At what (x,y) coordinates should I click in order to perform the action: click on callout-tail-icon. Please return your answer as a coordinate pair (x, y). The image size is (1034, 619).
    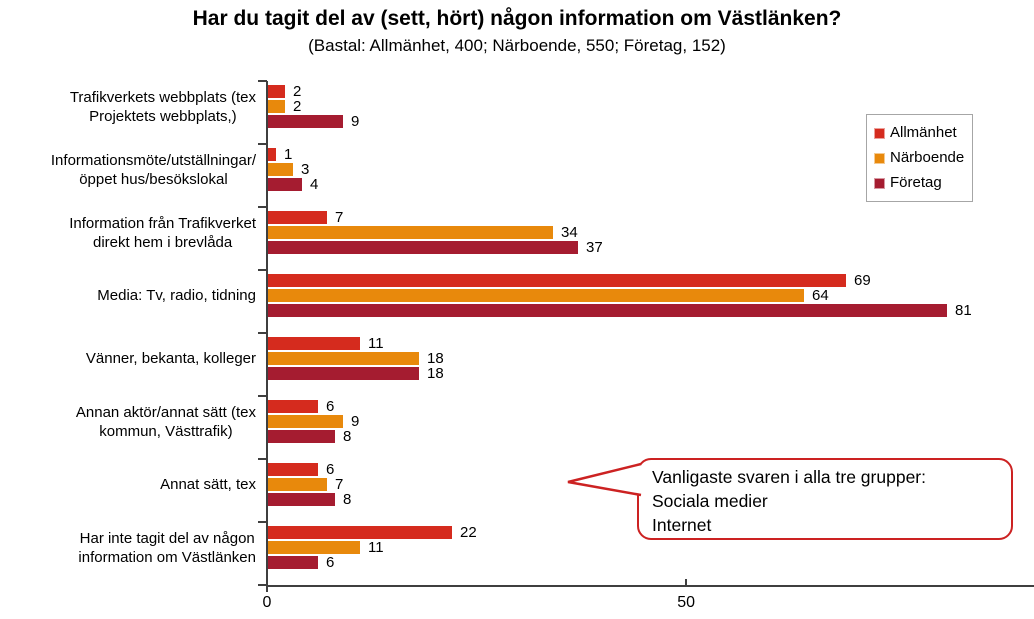
    Looking at the image, I should click on (604, 479).